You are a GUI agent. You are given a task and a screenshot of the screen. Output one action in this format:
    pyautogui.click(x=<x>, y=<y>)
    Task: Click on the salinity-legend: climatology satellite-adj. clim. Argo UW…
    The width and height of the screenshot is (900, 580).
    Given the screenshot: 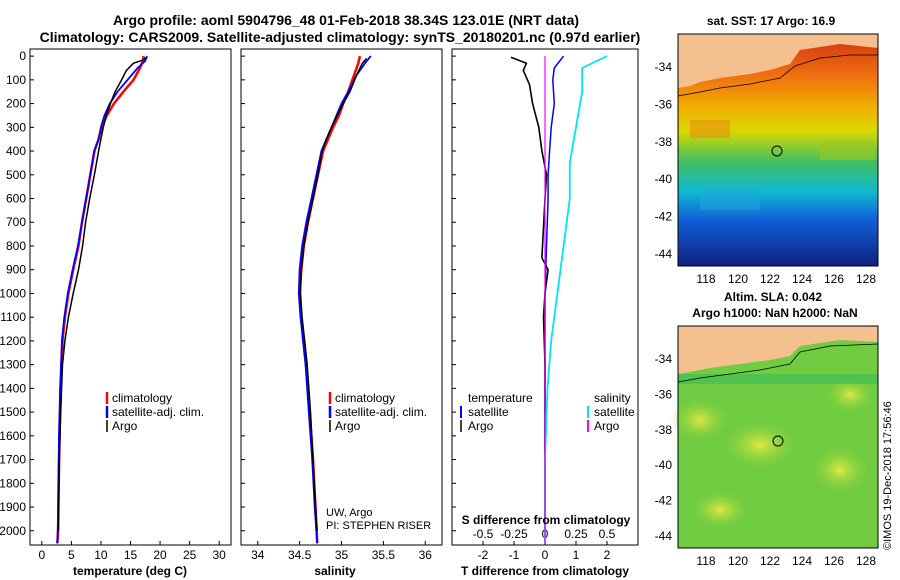 What is the action you would take?
    pyautogui.click(x=378, y=461)
    